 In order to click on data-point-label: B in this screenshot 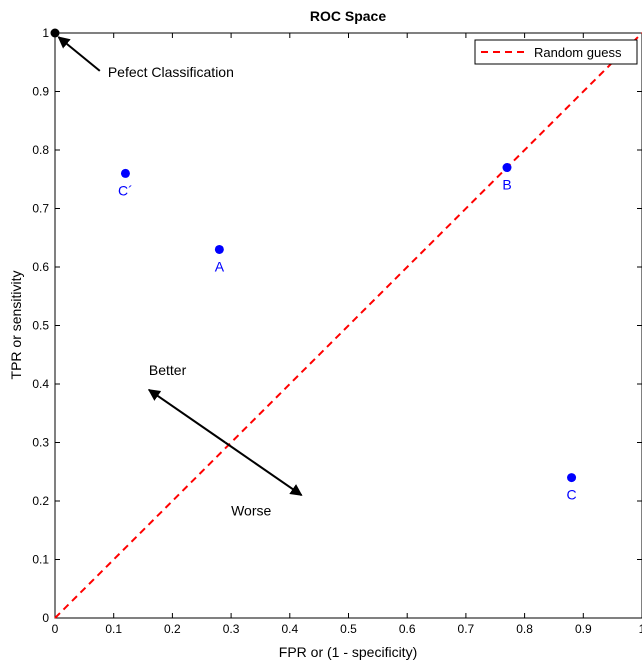, I will do `click(506, 185)`.